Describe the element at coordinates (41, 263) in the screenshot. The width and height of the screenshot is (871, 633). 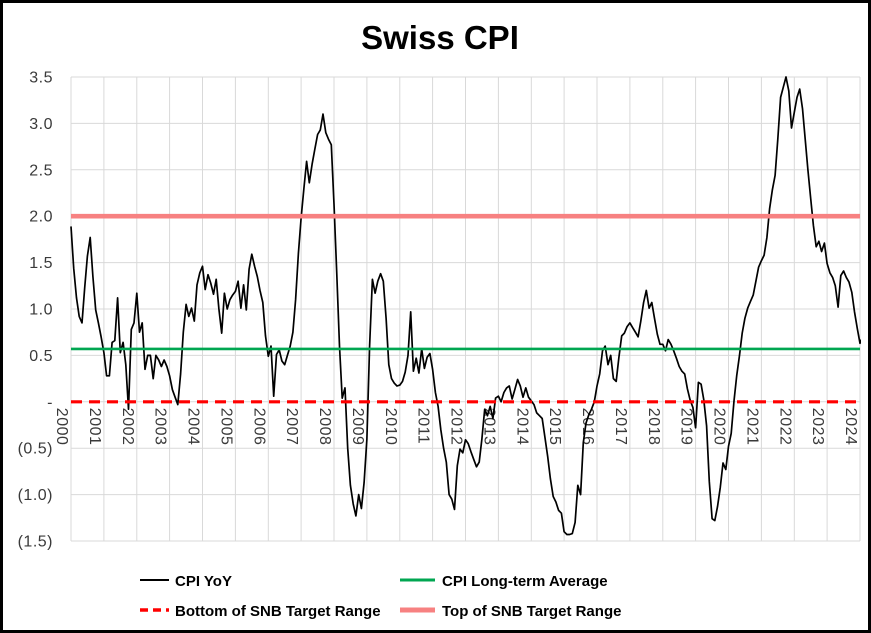
I see `y-tick-label: 1.5` at that location.